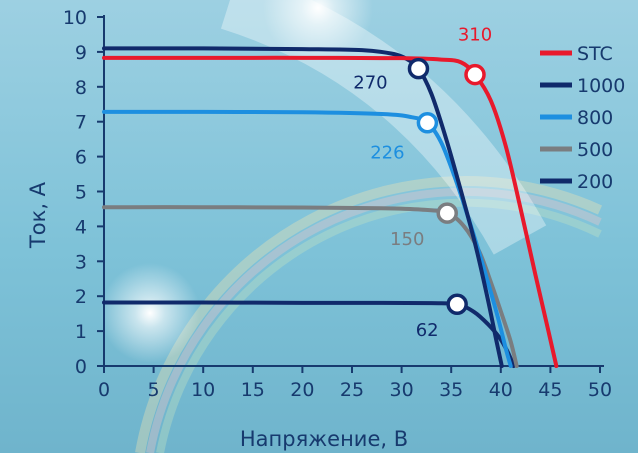  I want to click on legend-label-1000: 1000, so click(601, 86).